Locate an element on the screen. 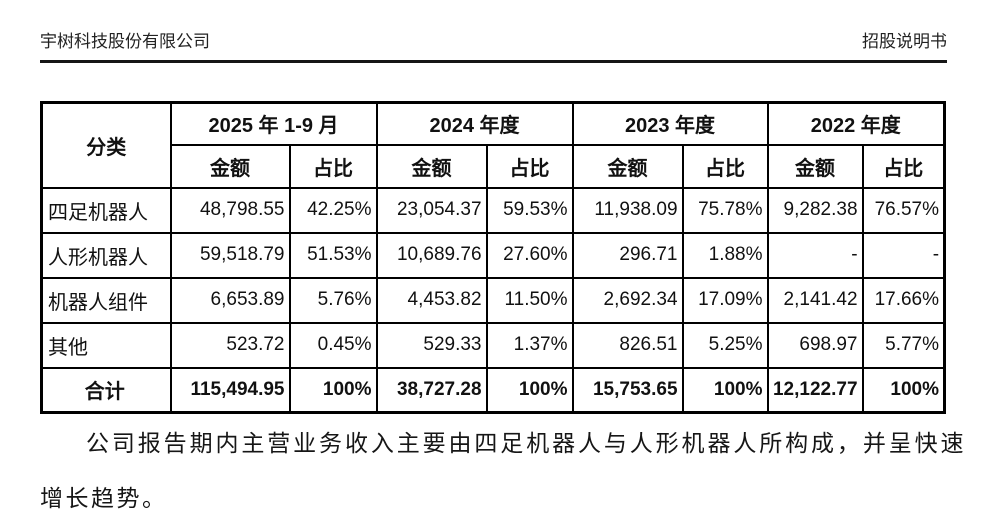 The width and height of the screenshot is (1006, 526). value-cell: 529.33 is located at coordinates (431, 345).